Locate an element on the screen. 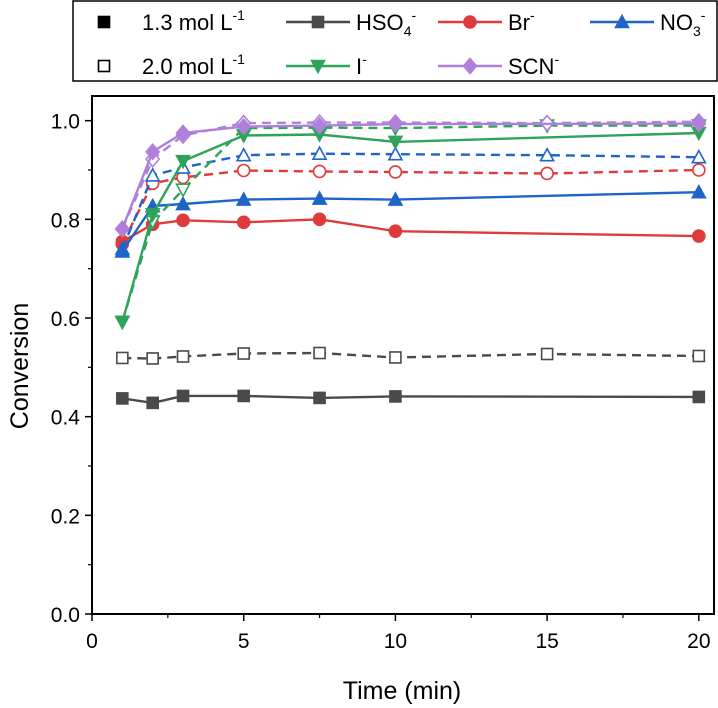 The image size is (718, 708). legend-marker-br is located at coordinates (470, 22).